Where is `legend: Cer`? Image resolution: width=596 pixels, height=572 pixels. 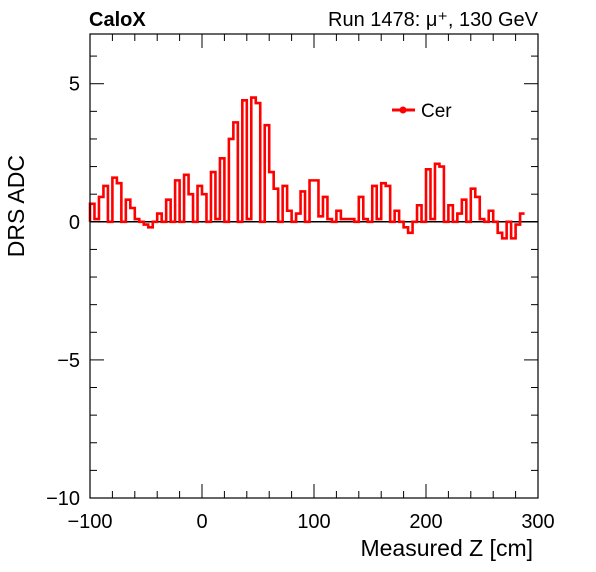 legend: Cer is located at coordinates (422, 111).